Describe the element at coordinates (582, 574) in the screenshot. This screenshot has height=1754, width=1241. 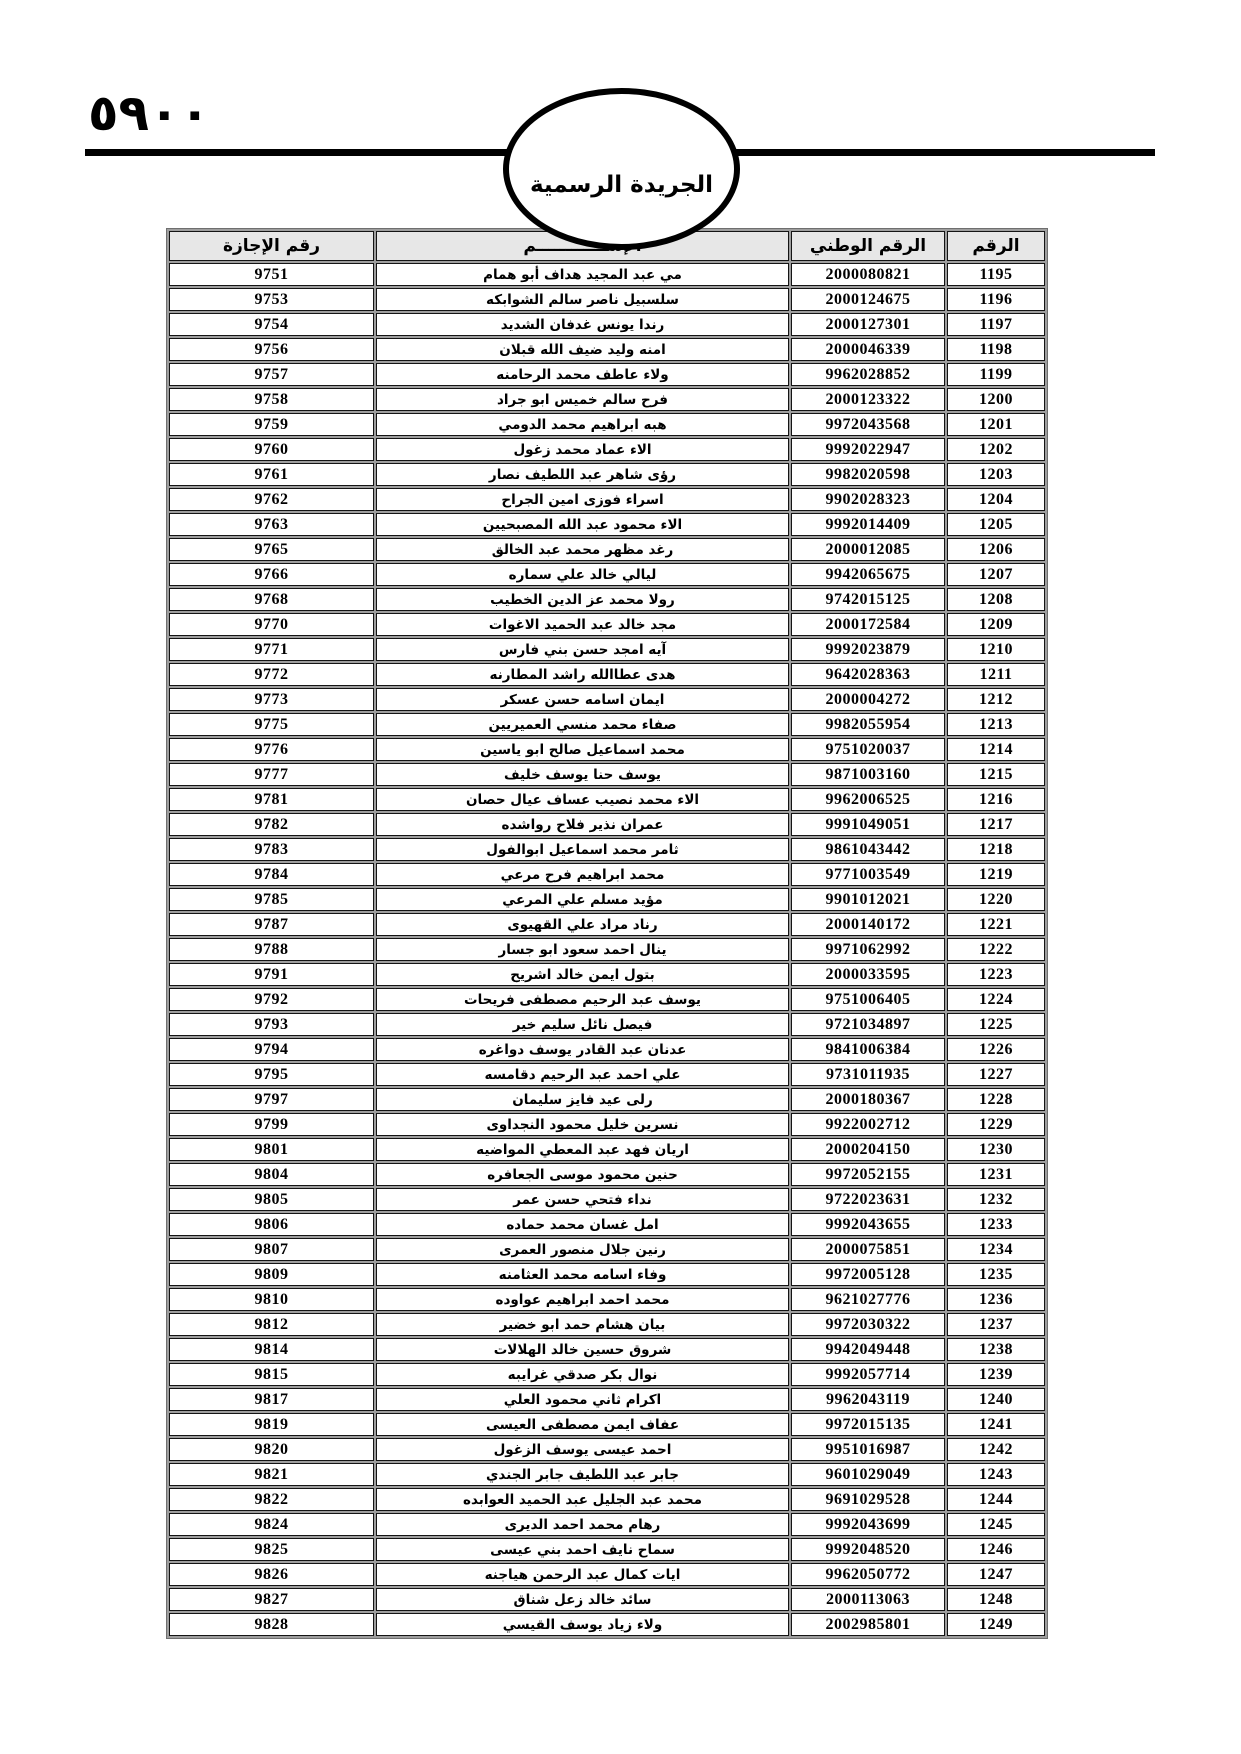
I see `name-cell: ليالي خالد علي سماره` at that location.